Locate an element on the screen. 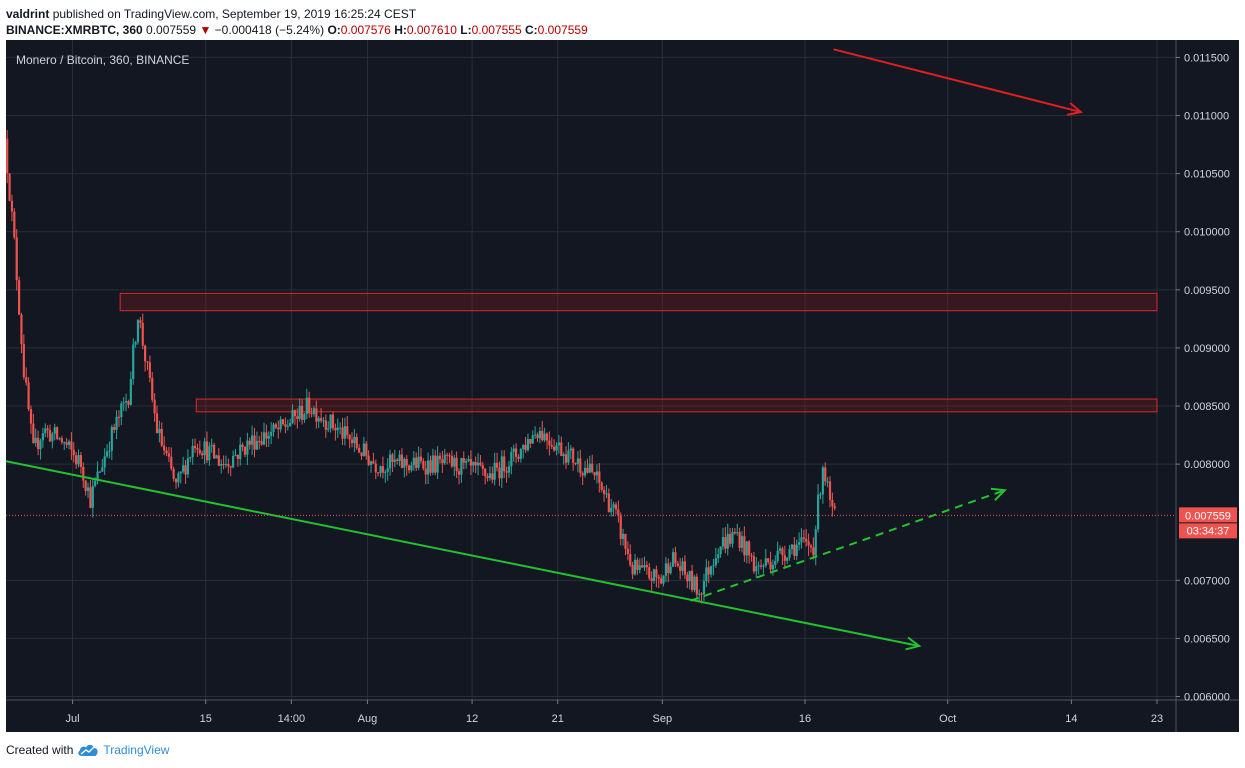  last-price-badge: 0.007559 03:34:37 is located at coordinates (1208, 523).